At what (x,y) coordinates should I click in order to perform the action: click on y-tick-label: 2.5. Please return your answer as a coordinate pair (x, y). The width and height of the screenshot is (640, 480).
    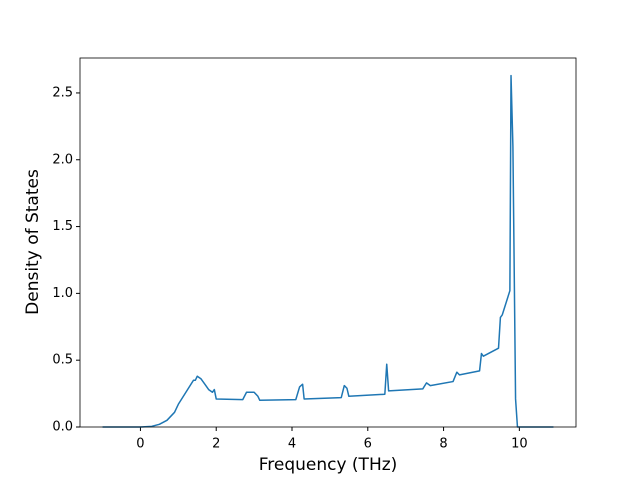
    Looking at the image, I should click on (62, 92).